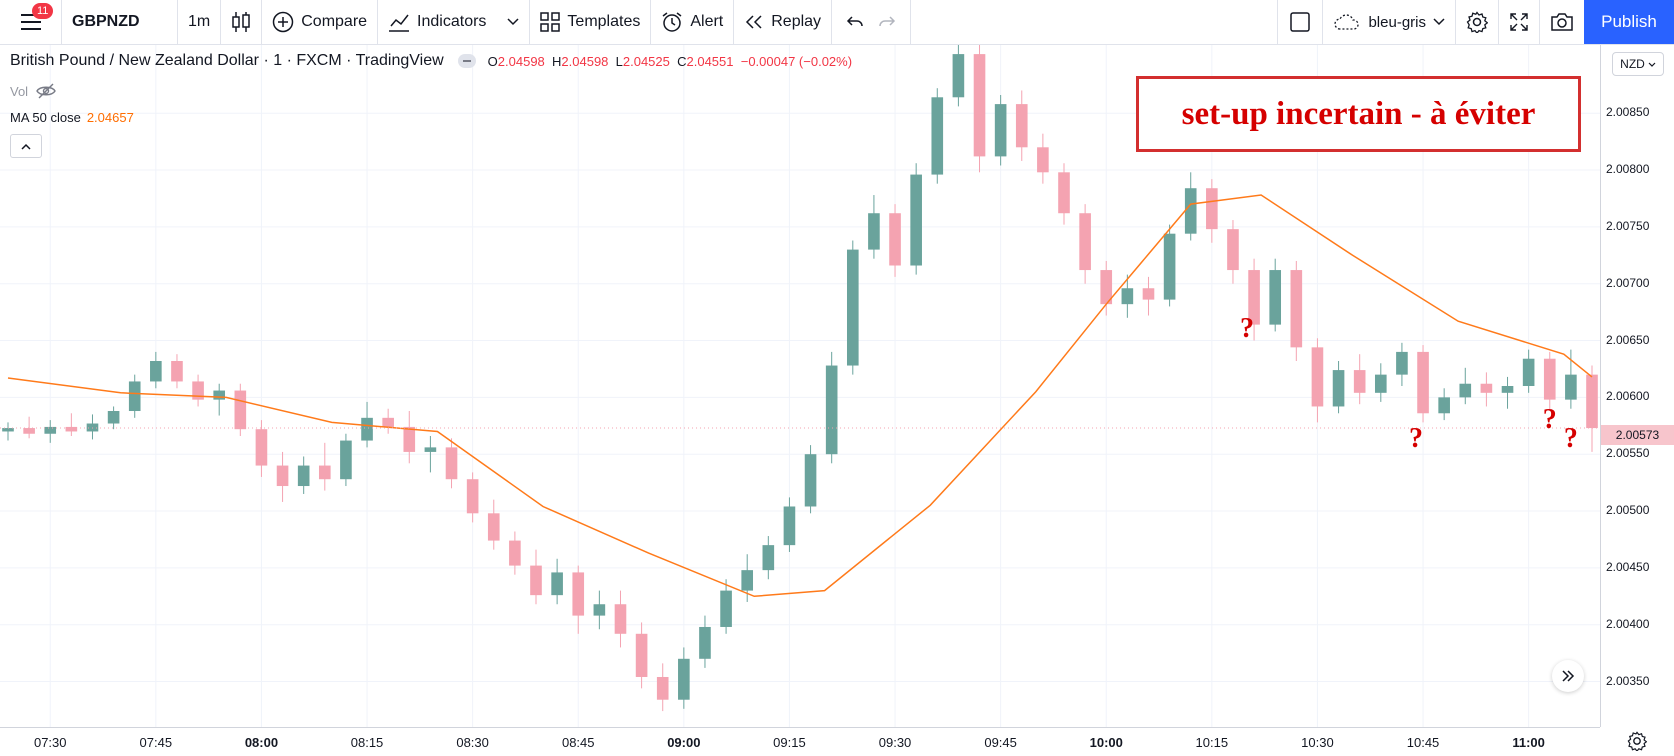  Describe the element at coordinates (754, 22) in the screenshot. I see `rewind-icon` at that location.